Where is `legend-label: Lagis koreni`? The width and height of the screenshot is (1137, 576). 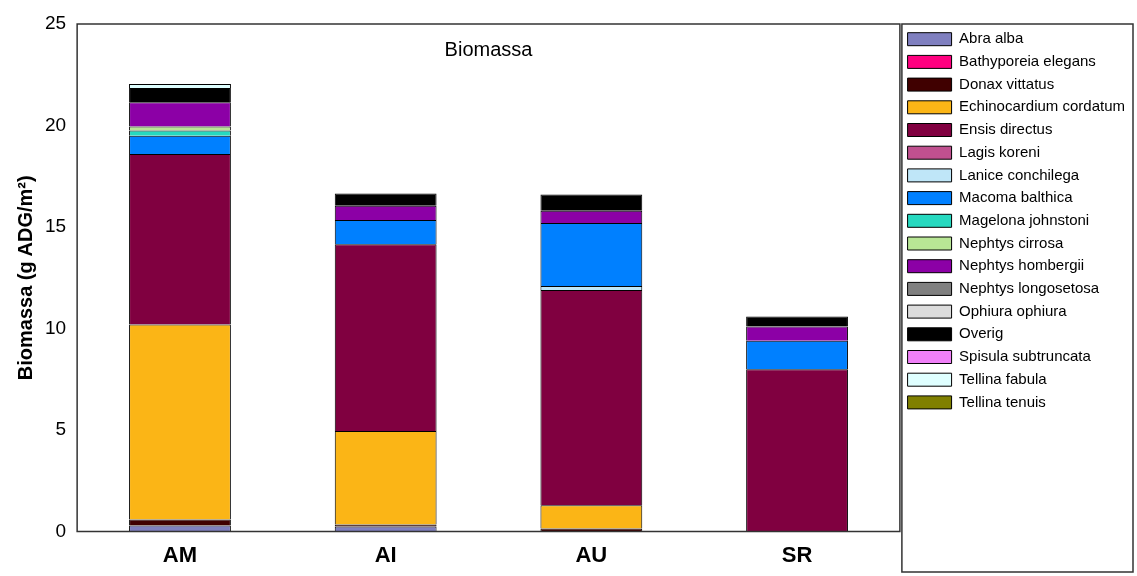
legend-label: Lagis koreni is located at coordinates (999, 151).